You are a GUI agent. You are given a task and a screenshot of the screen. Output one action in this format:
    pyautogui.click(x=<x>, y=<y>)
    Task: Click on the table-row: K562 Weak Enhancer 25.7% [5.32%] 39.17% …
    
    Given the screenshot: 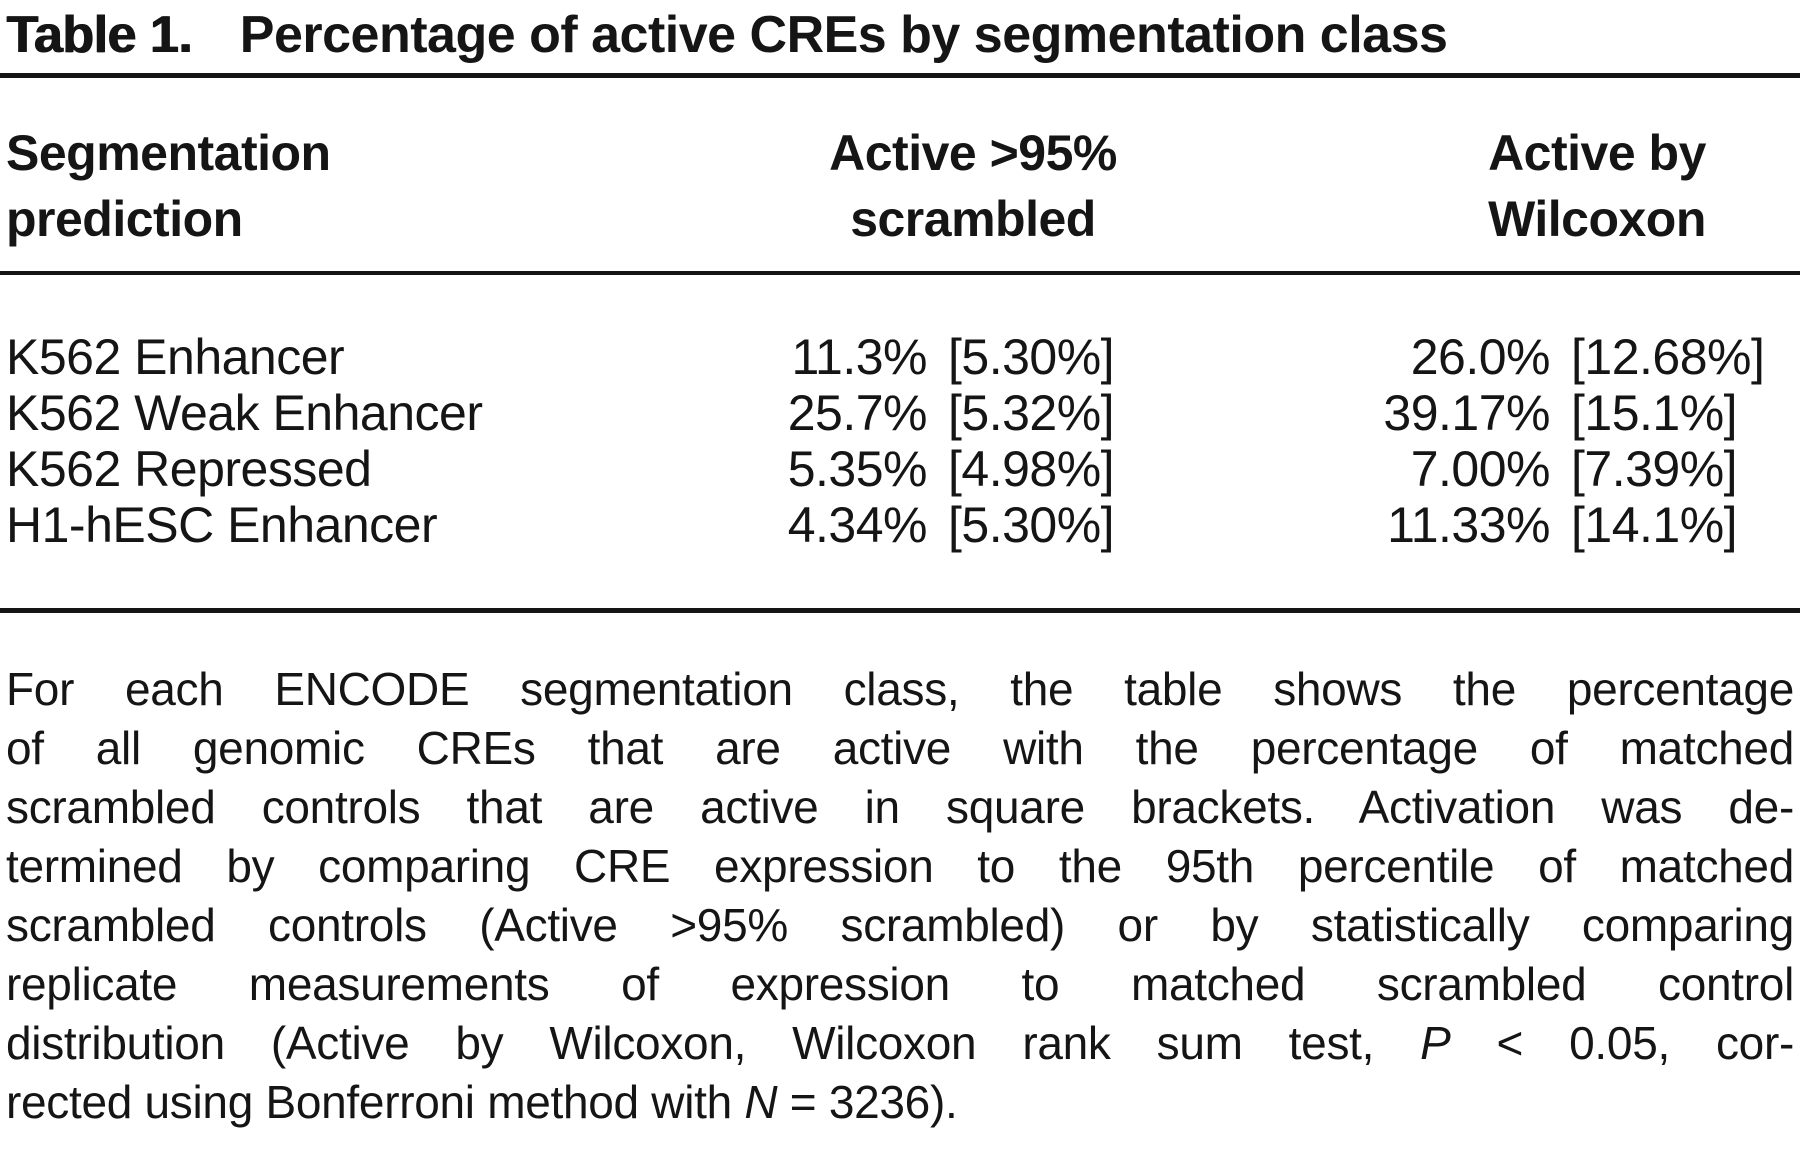 What is the action you would take?
    pyautogui.click(x=900, y=413)
    